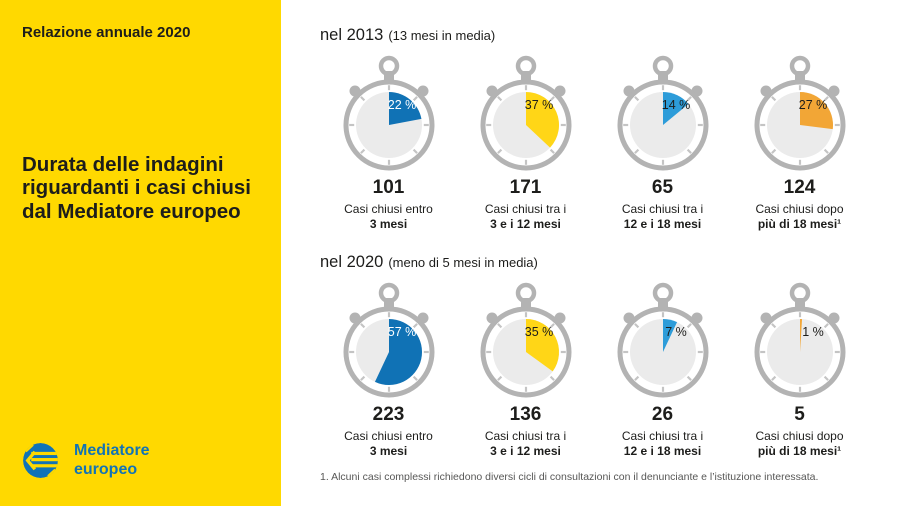 The width and height of the screenshot is (900, 506). Describe the element at coordinates (812, 105) in the screenshot. I see `percent-label: 27 %` at that location.